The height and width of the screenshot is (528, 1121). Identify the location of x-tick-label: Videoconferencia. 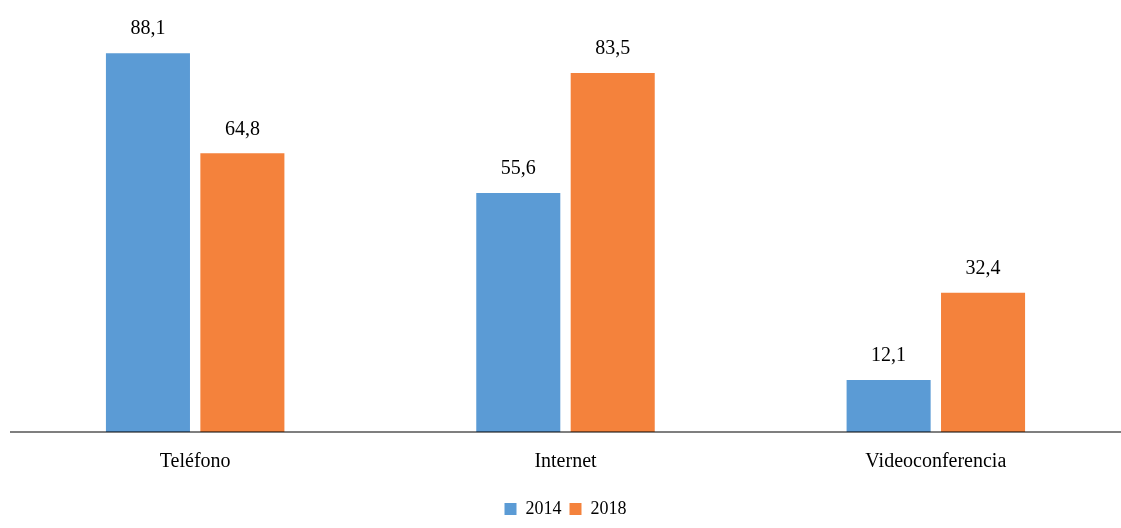
(936, 460).